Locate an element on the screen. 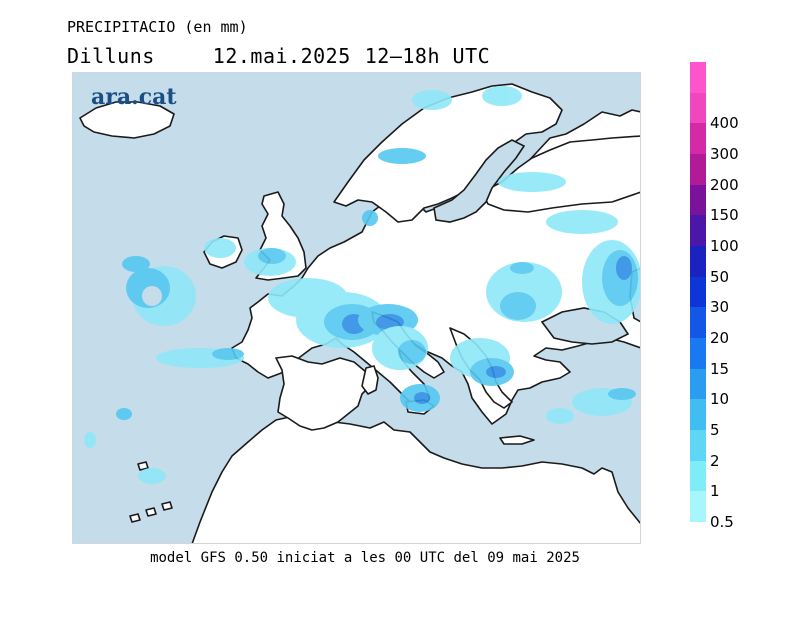 The image size is (800, 617). forecast-day: Dilluns is located at coordinates (111, 56).